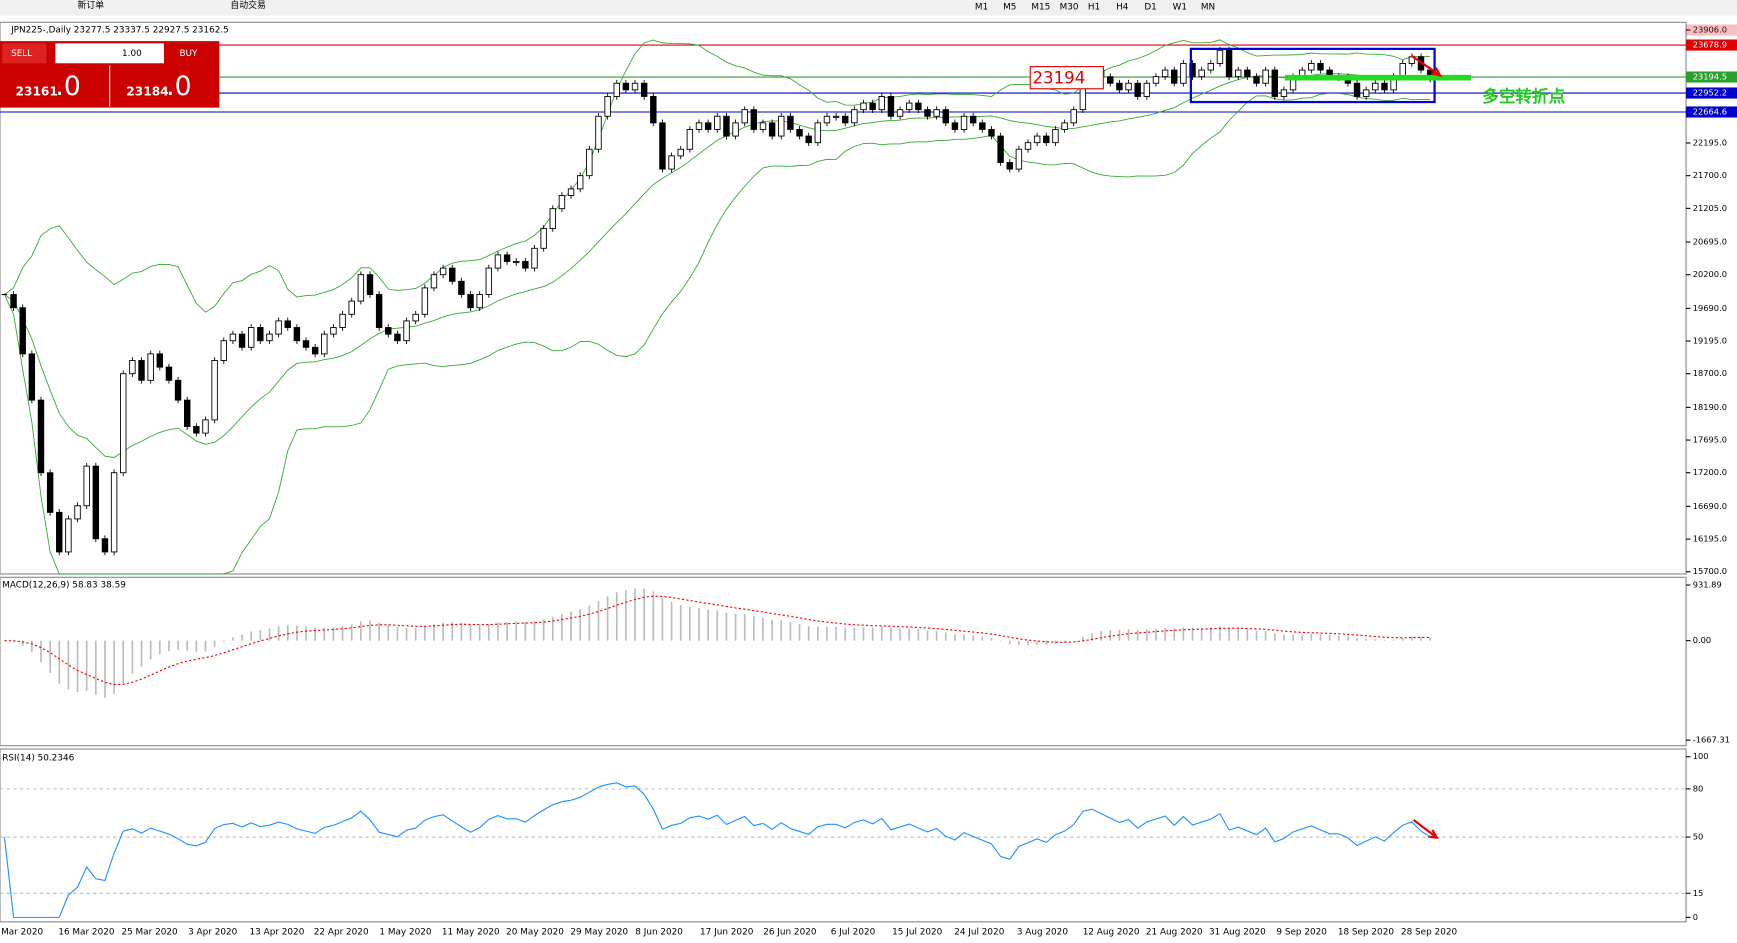 The image size is (1737, 943). What do you see at coordinates (1707, 585) in the screenshot?
I see `y-tick-label: 931.89` at bounding box center [1707, 585].